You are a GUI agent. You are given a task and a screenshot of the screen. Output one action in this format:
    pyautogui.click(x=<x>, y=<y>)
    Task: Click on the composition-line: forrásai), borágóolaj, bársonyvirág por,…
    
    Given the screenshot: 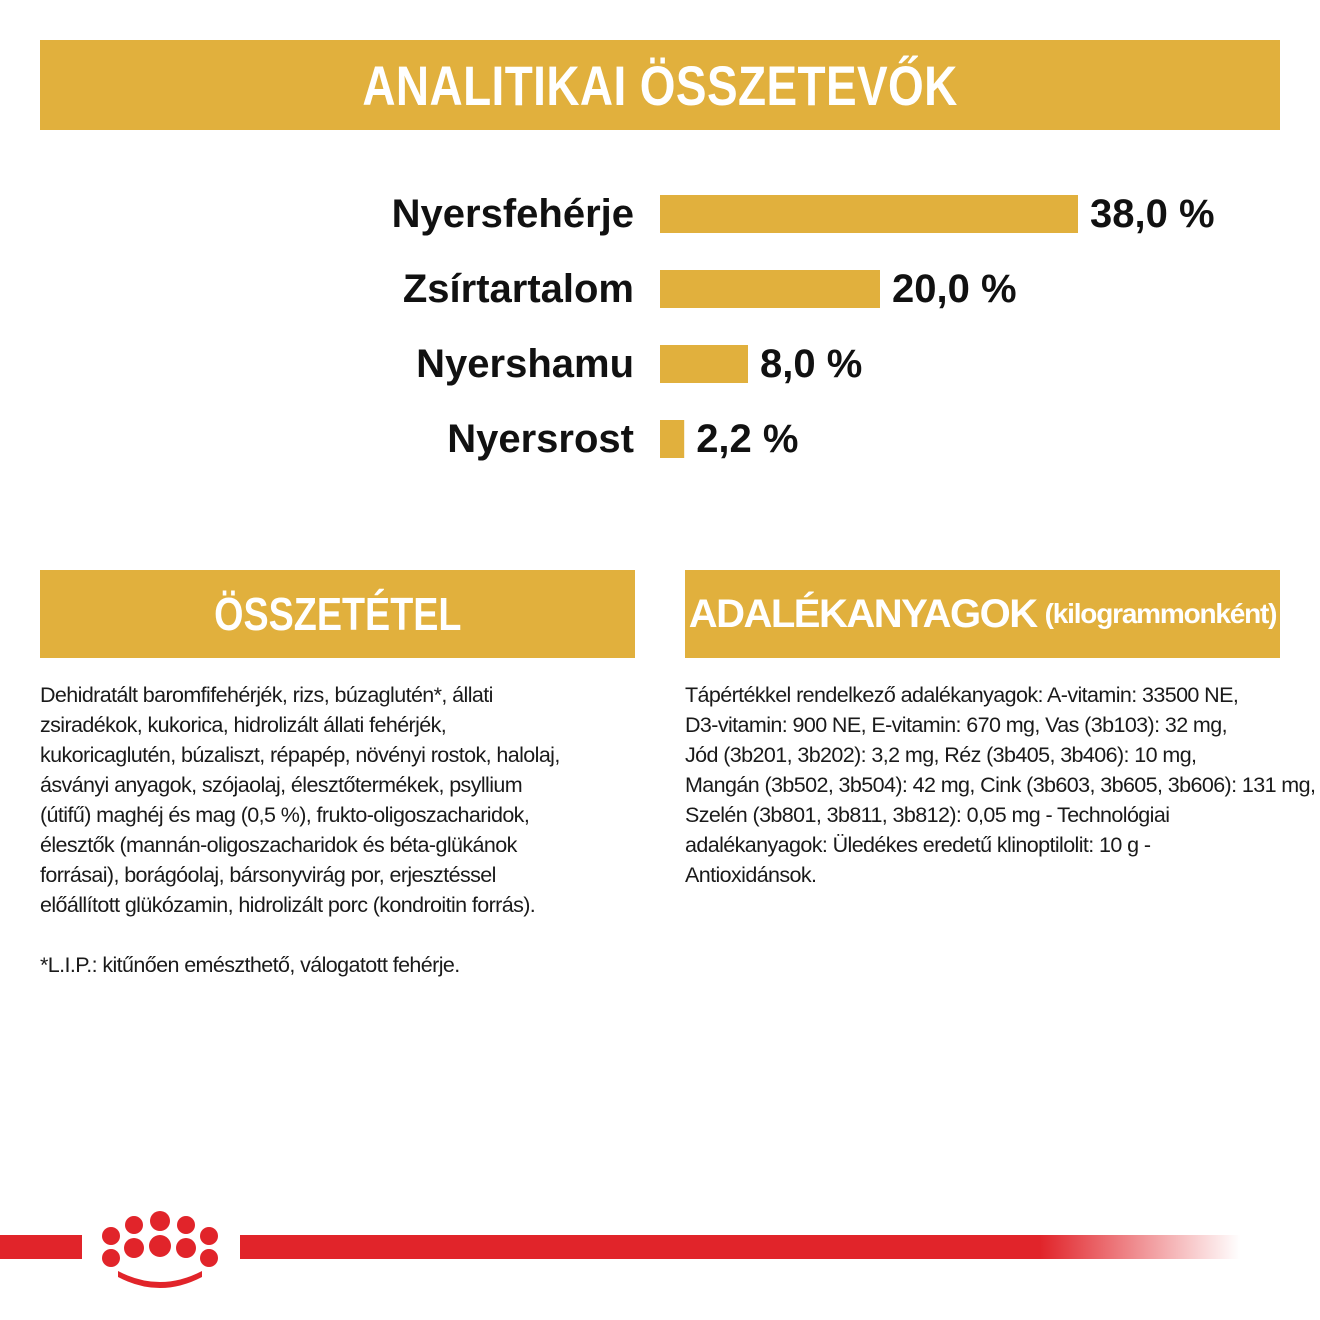 What is the action you would take?
    pyautogui.click(x=268, y=875)
    